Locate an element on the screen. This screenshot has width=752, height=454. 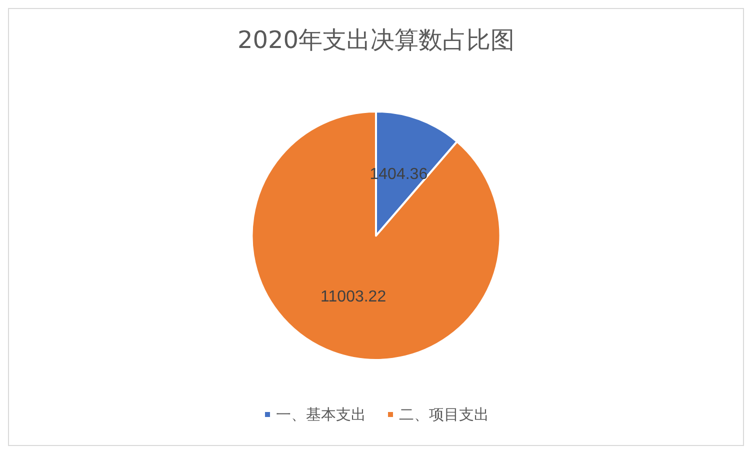
data-label: 11003.22 is located at coordinates (353, 297).